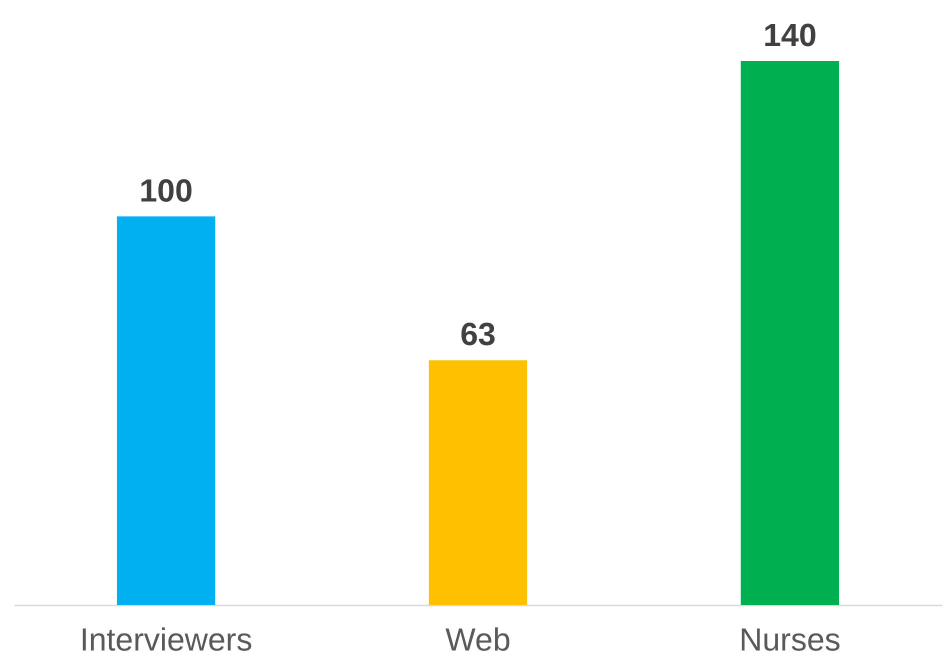  What do you see at coordinates (478, 334) in the screenshot?
I see `data-label: 63` at bounding box center [478, 334].